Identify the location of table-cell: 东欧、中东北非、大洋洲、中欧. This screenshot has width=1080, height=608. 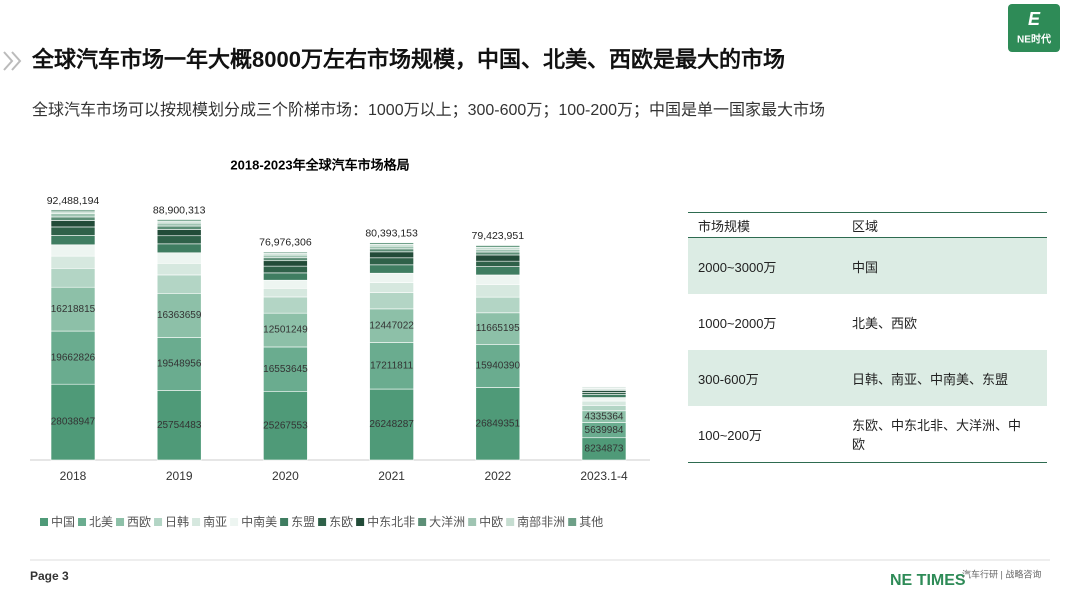
(944, 434).